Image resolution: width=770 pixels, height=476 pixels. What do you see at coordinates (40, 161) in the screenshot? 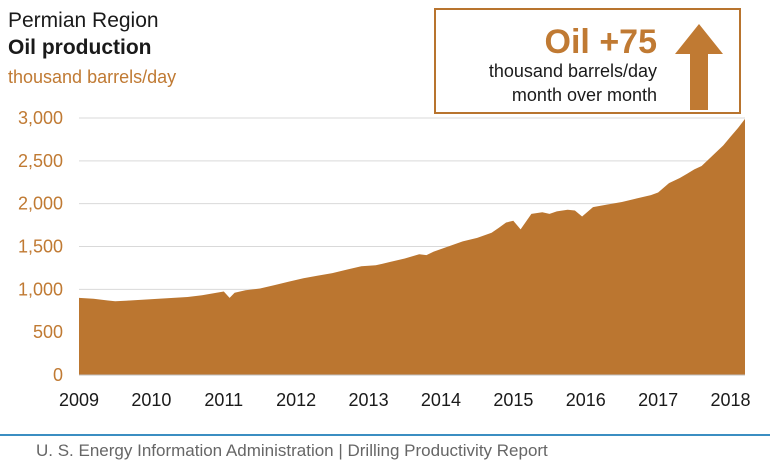
I see `y-tick-label: 2,500` at bounding box center [40, 161].